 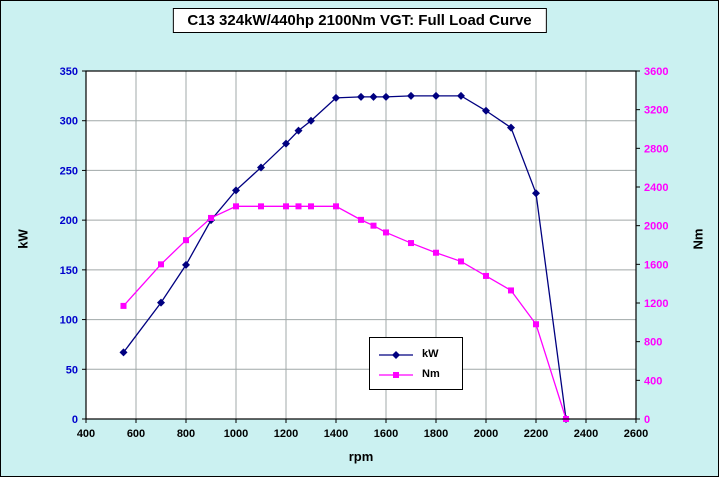 I want to click on svg-text: 100, so click(x=69, y=321).